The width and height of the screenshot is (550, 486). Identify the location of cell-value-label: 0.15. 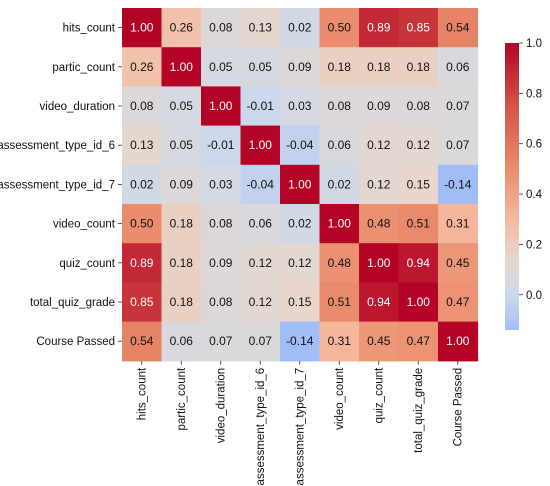
(300, 302).